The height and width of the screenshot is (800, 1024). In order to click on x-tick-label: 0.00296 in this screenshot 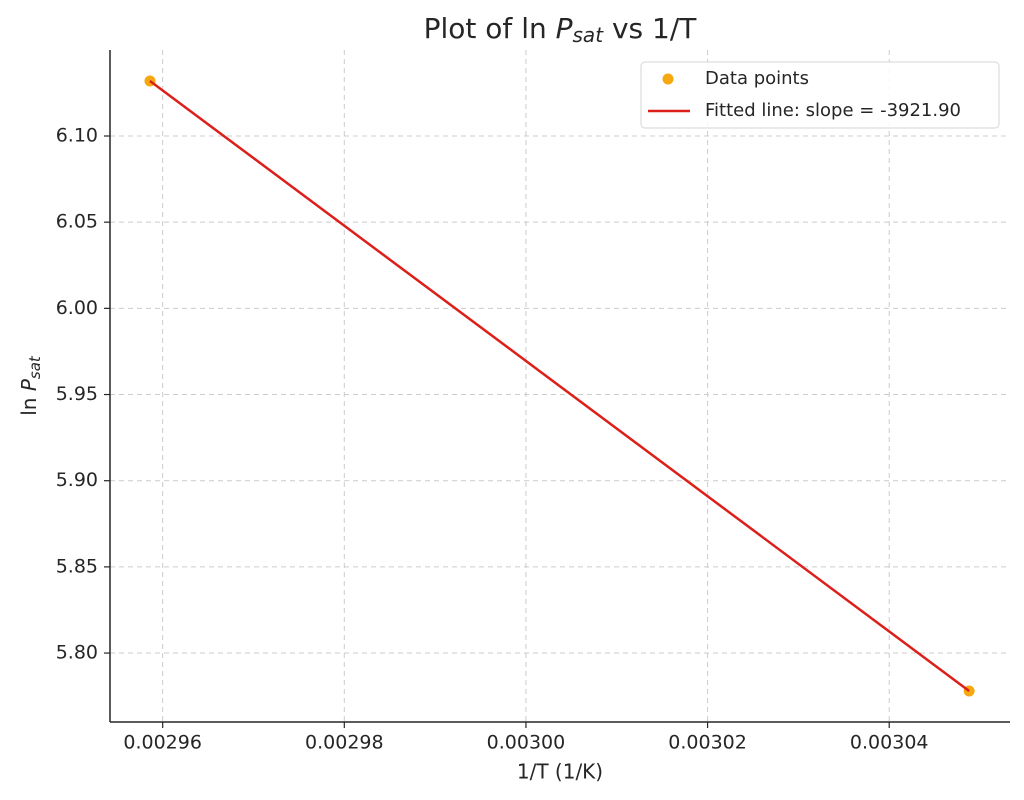, I will do `click(162, 743)`.